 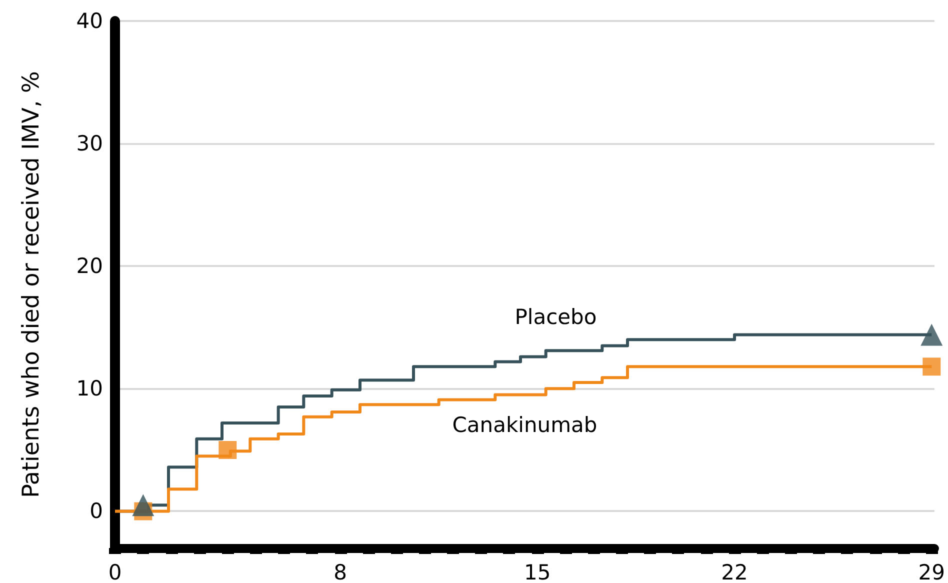 I want to click on x-tick-label: 15, so click(x=537, y=571).